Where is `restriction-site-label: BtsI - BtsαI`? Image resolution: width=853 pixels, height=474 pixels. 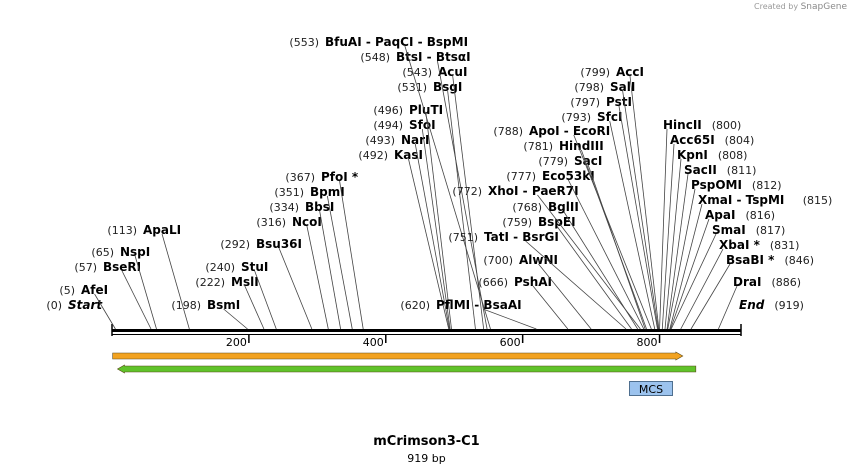 restriction-site-label: BtsI - BtsαI is located at coordinates (433, 57).